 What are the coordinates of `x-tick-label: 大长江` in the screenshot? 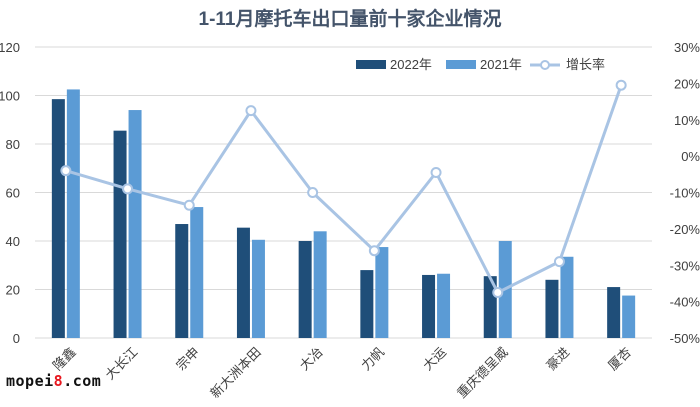 It's located at (121, 363).